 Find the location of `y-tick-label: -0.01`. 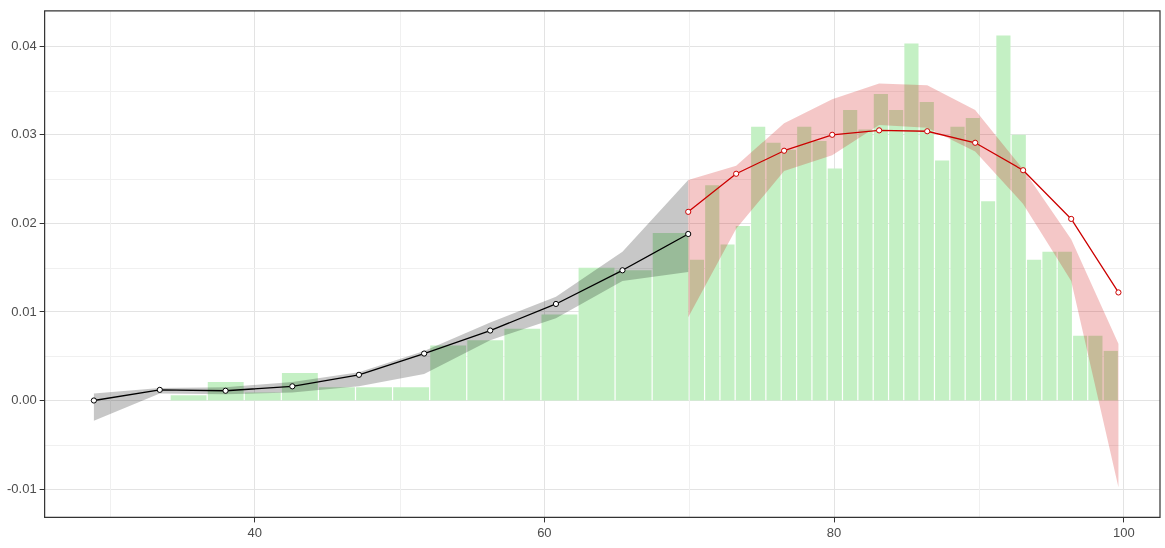

y-tick-label: -0.01 is located at coordinates (21, 488).